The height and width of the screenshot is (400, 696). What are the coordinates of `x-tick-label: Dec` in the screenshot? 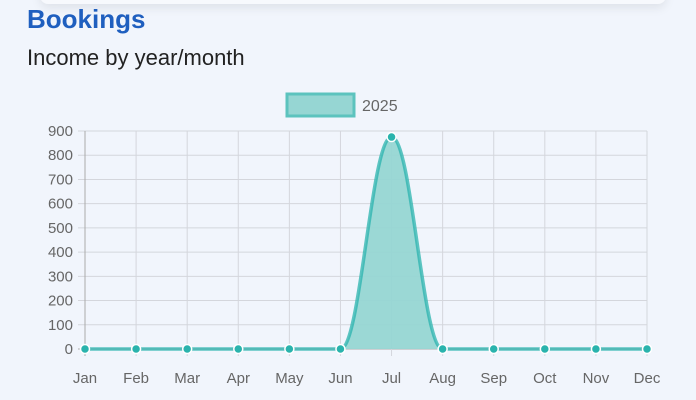 It's located at (647, 378).